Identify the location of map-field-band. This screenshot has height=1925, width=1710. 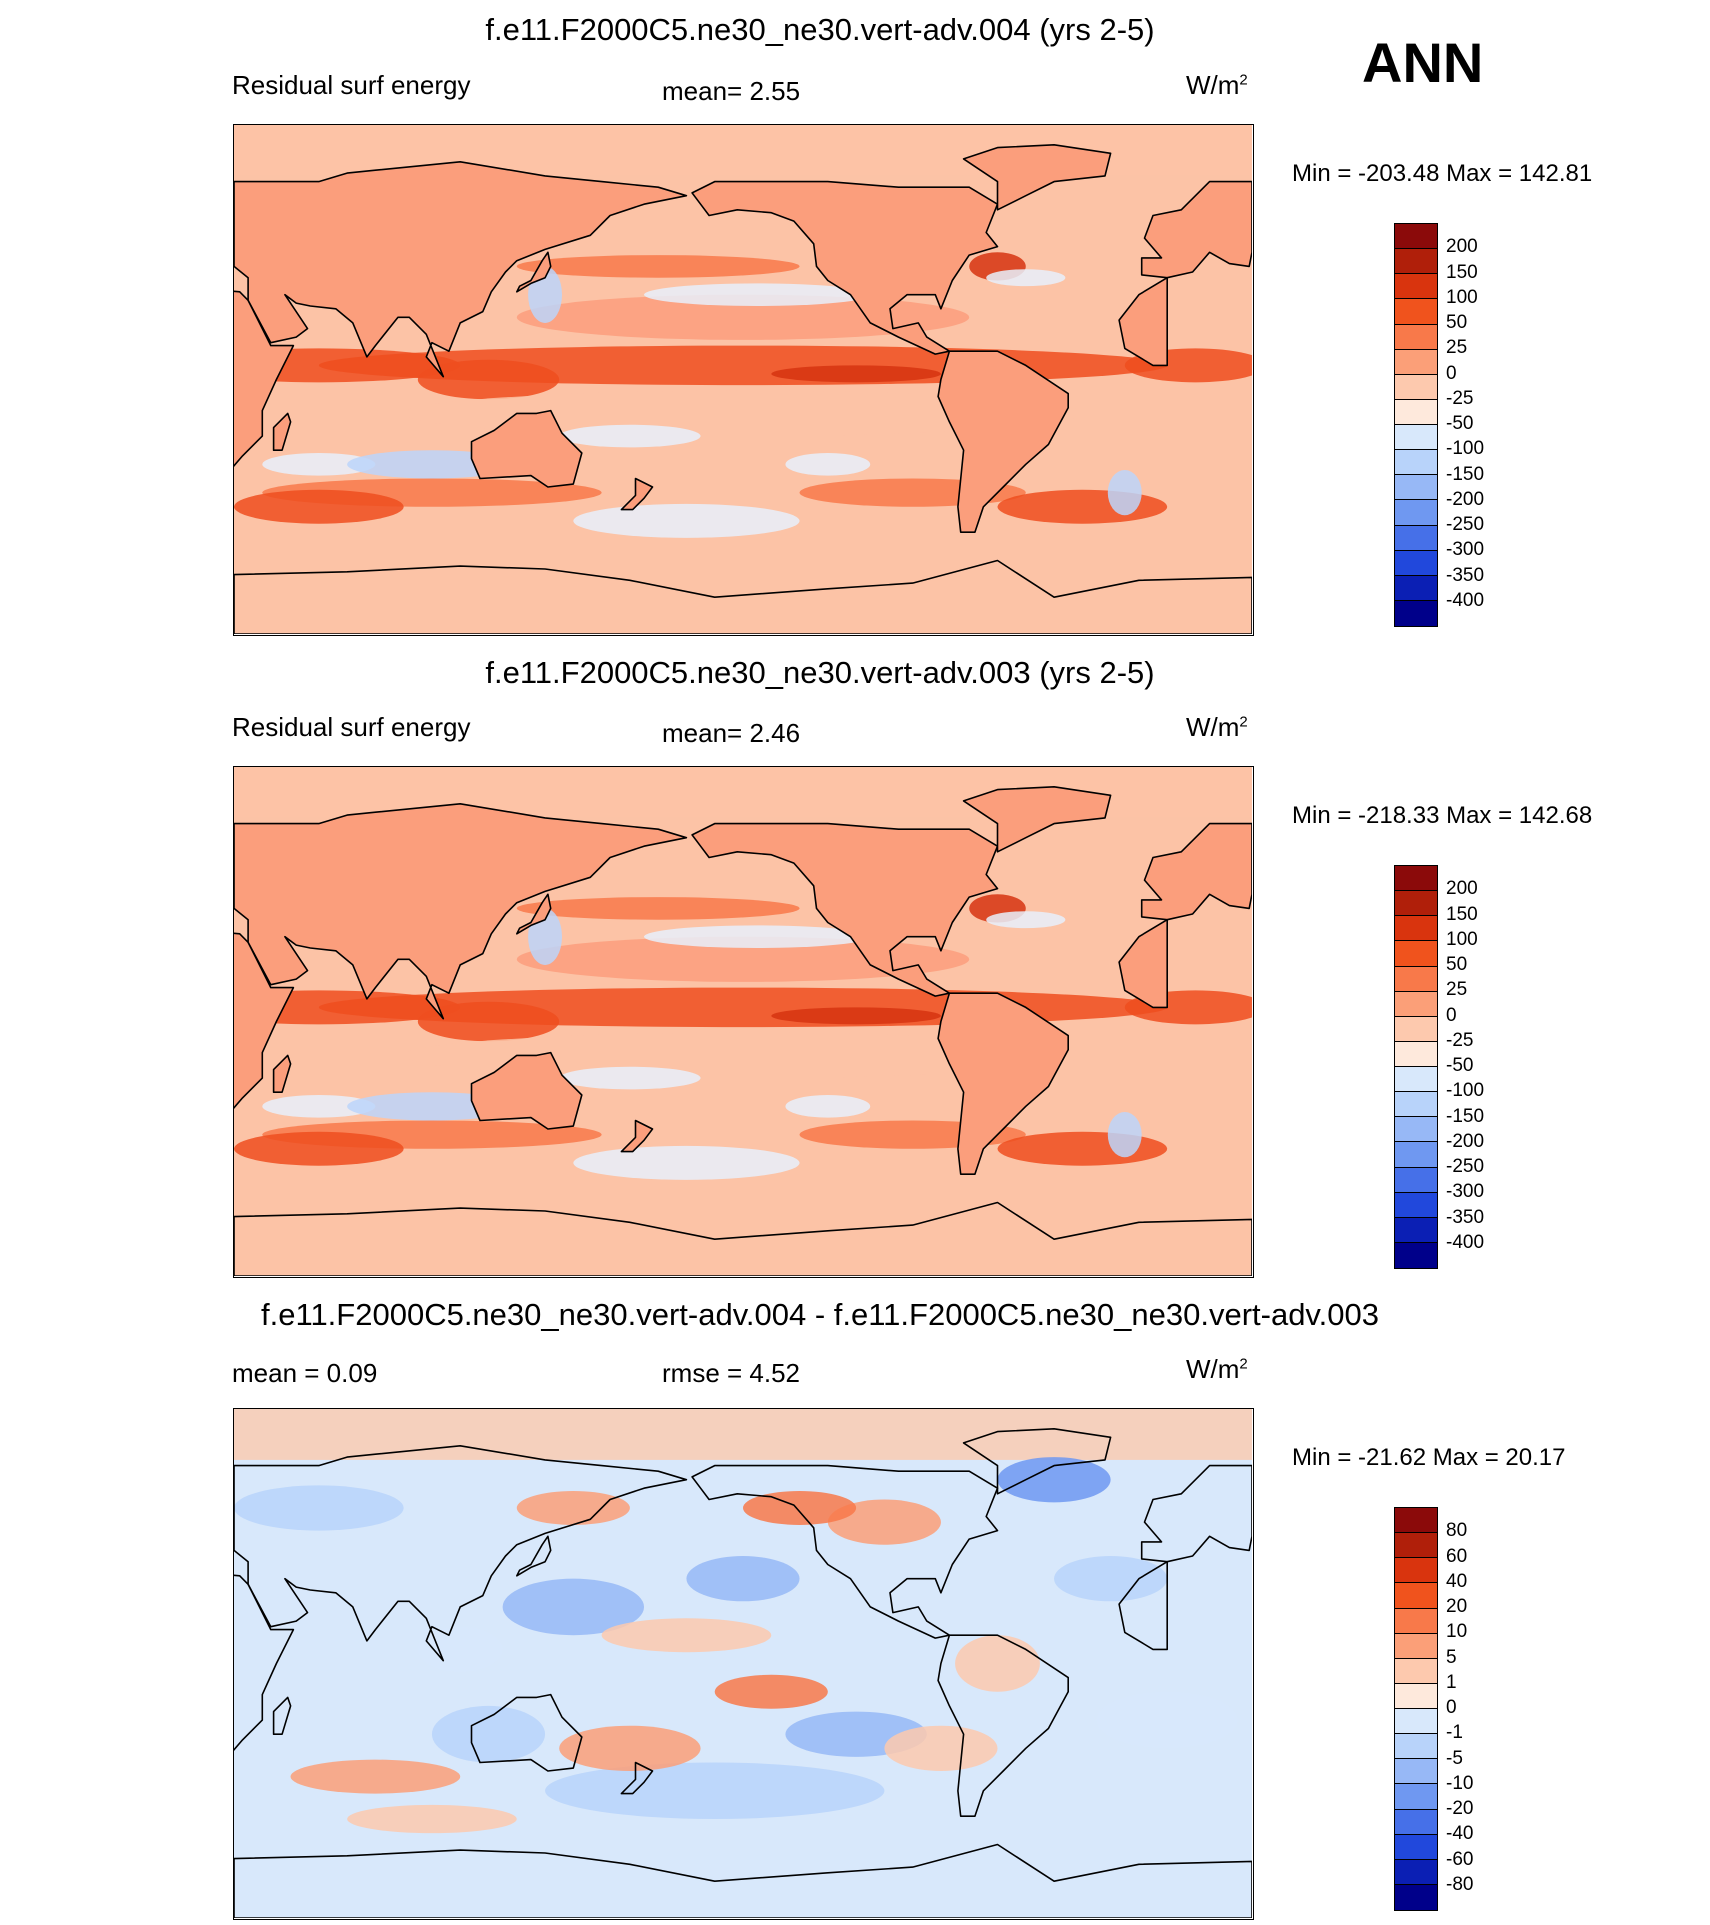
(743, 1886).